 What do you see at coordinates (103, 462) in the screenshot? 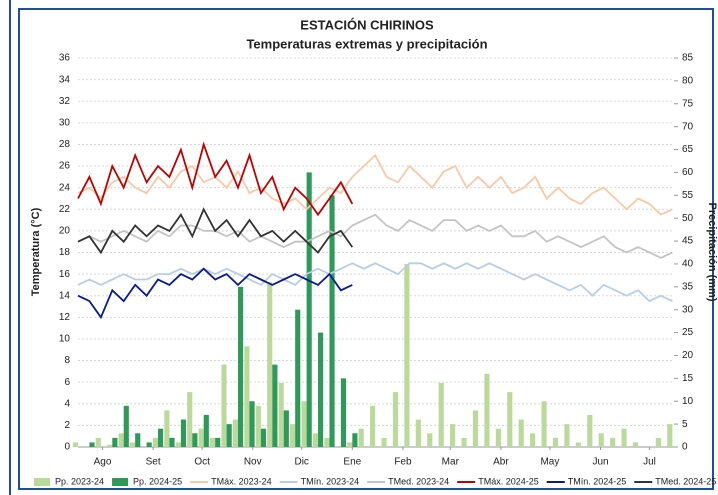
I see `x-tick-label: Ago` at bounding box center [103, 462].